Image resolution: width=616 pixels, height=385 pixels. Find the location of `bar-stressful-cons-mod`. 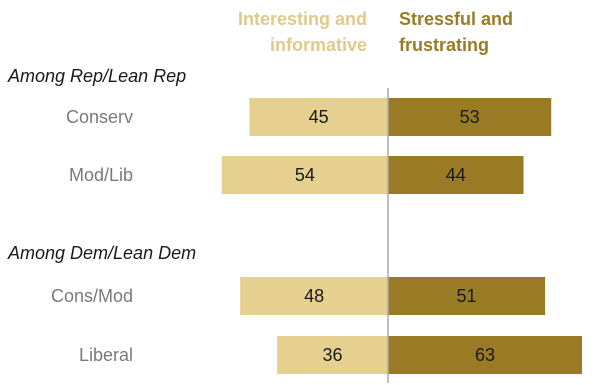

bar-stressful-cons-mod is located at coordinates (467, 296).